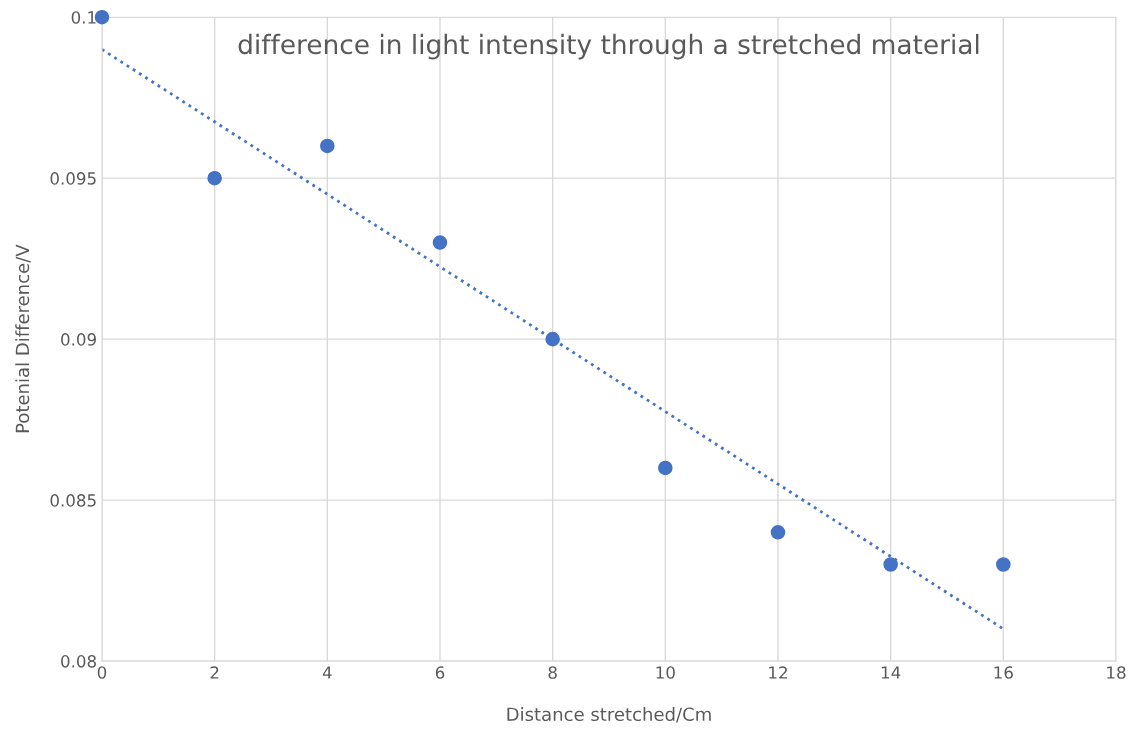 The width and height of the screenshot is (1133, 747). What do you see at coordinates (73, 178) in the screenshot?
I see `y-tick-label: 0.095` at bounding box center [73, 178].